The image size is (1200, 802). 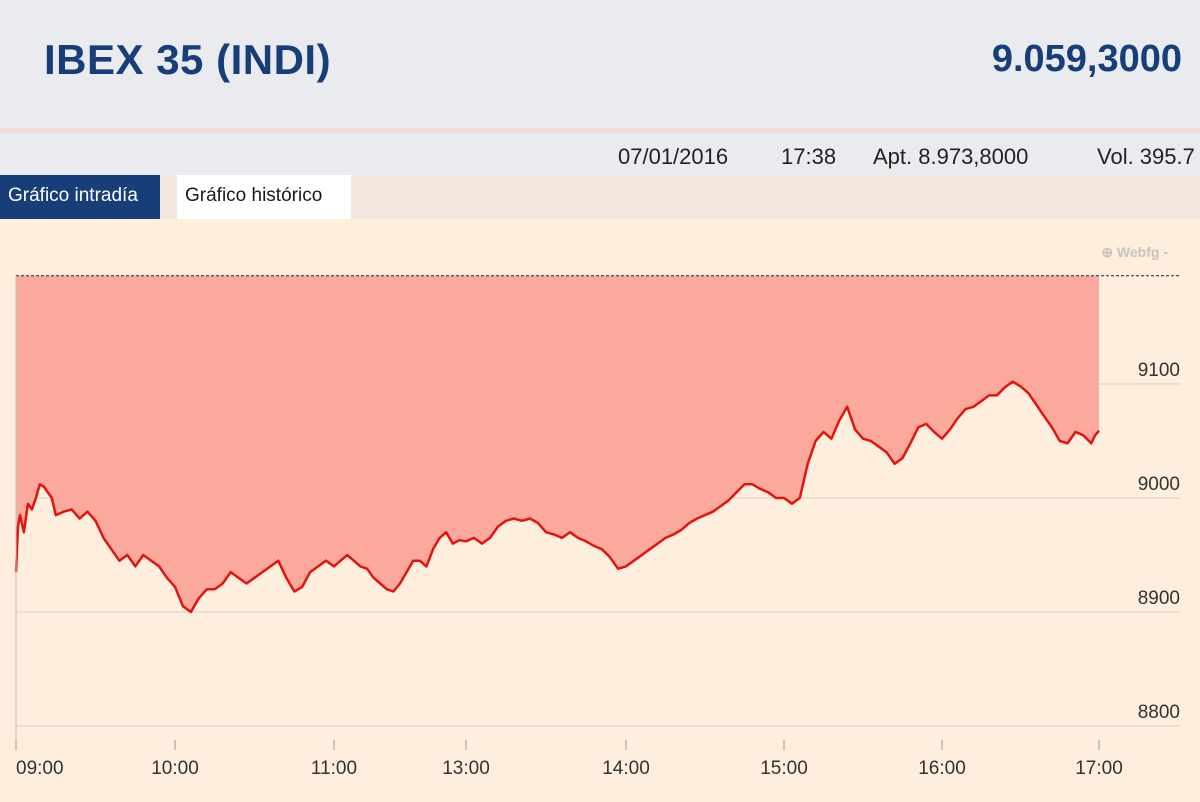 I want to click on x-tick-label: 17:00, so click(x=1099, y=768).